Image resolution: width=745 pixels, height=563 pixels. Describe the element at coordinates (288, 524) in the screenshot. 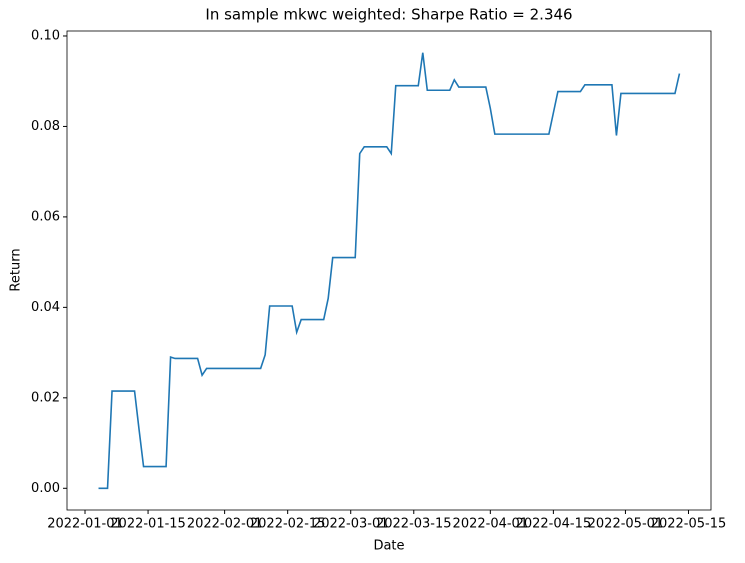

I see `x-tick-label: 2022-02-15` at that location.